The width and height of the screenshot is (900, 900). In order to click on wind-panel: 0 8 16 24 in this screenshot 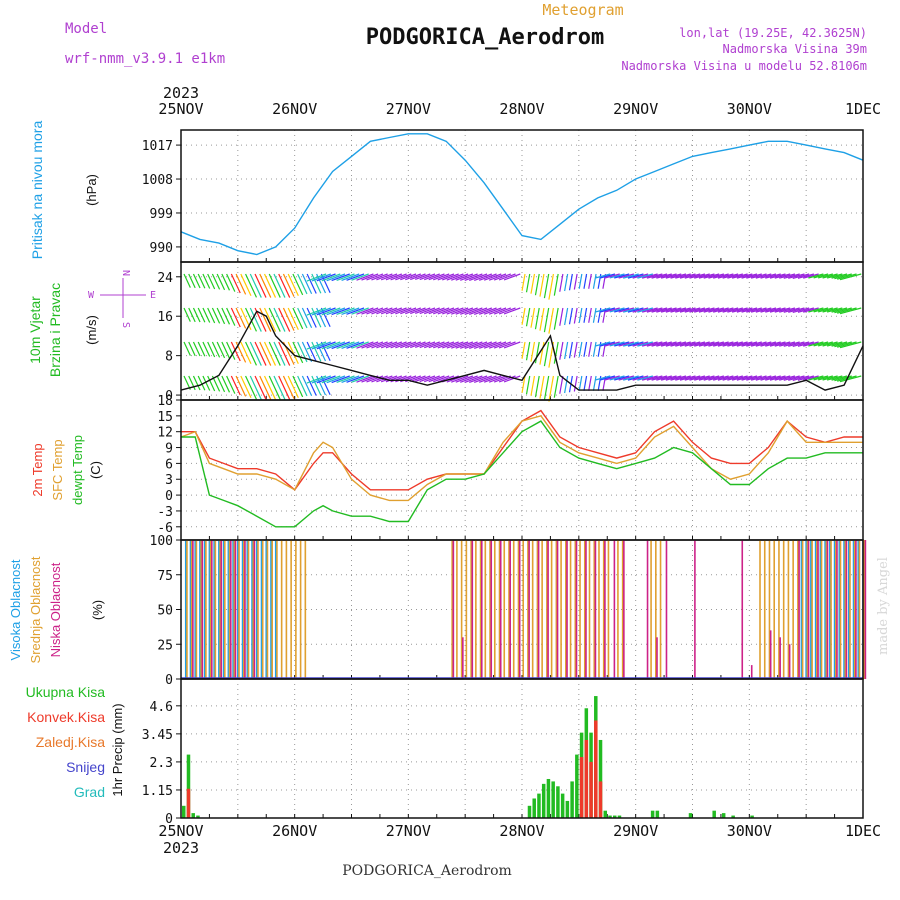, I will do `click(510, 332)`.